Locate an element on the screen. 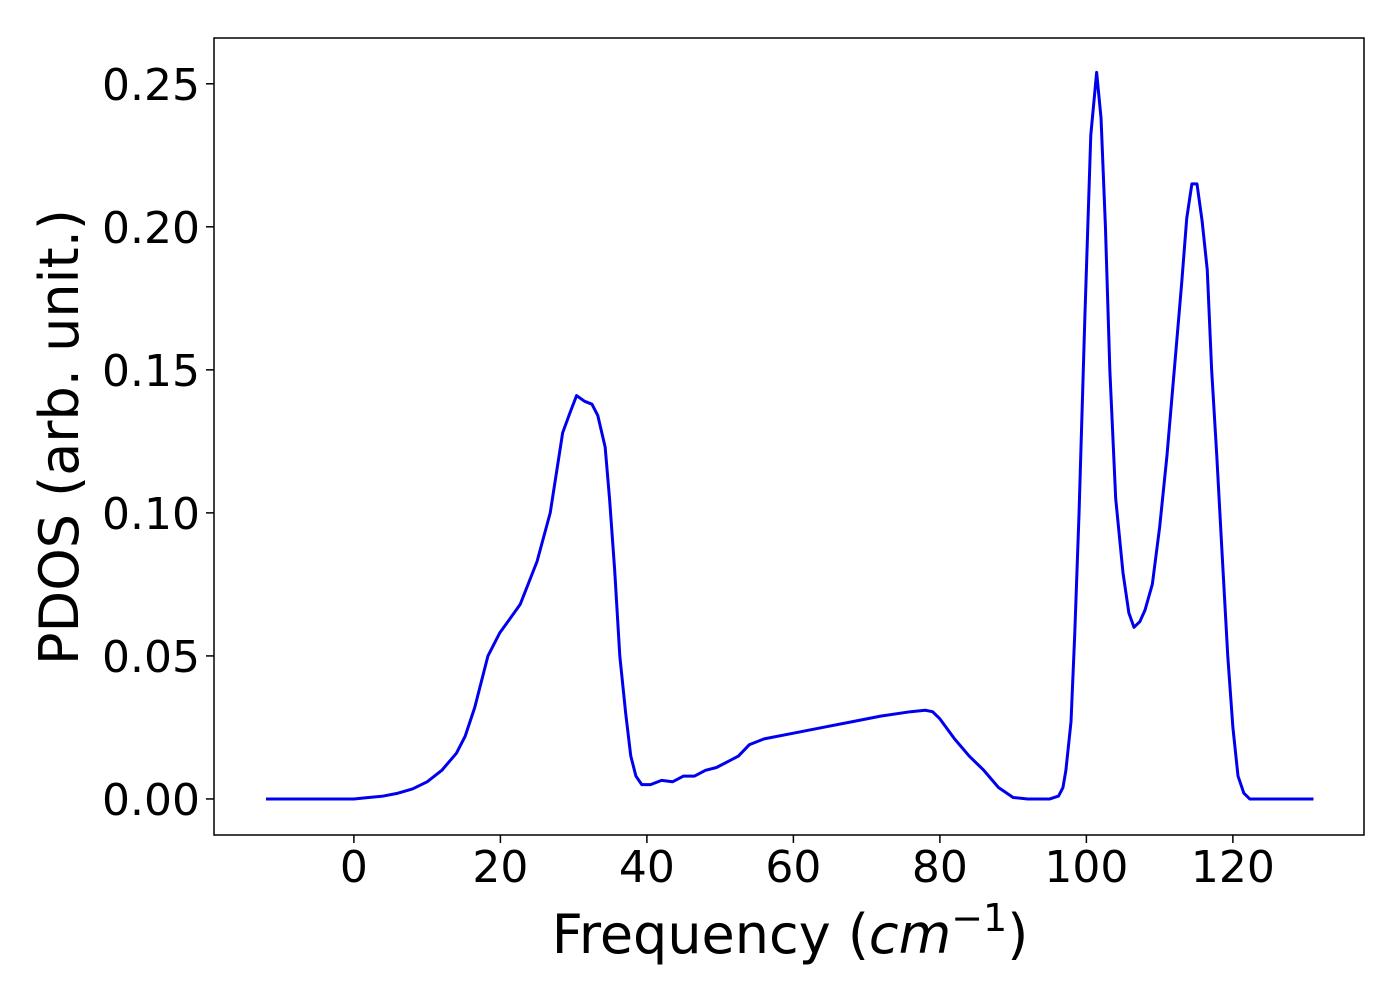  y-tick-label: 0.00 is located at coordinates (151, 800).